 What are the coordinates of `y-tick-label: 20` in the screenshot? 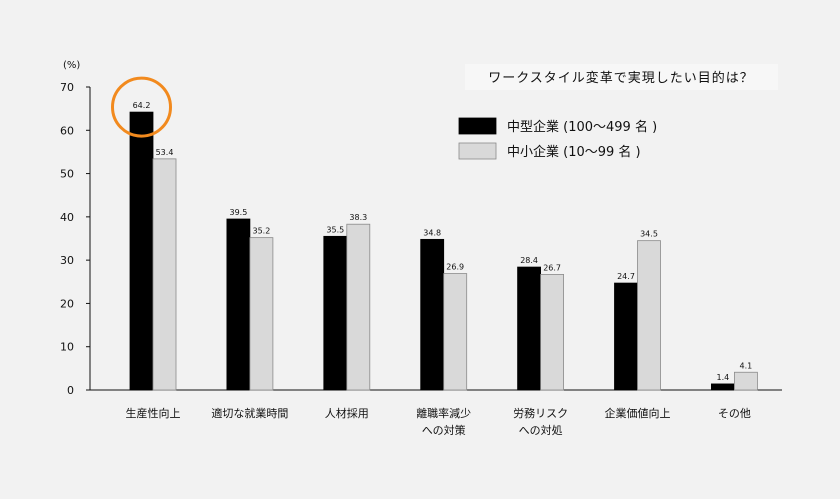 It's located at (67, 303).